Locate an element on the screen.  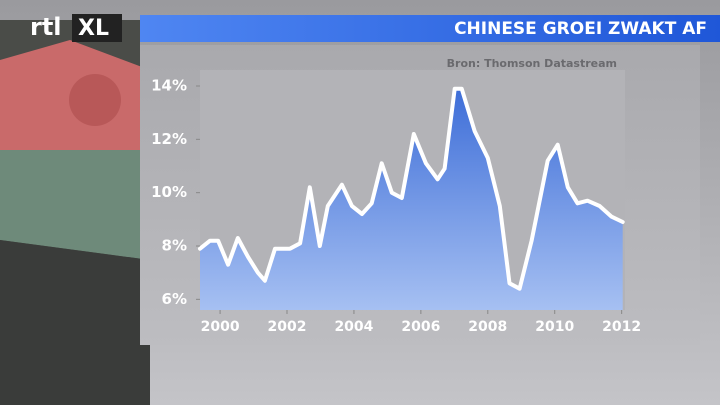
chart-title: CHINESE GROEI ZWAKT AF is located at coordinates (580, 29).